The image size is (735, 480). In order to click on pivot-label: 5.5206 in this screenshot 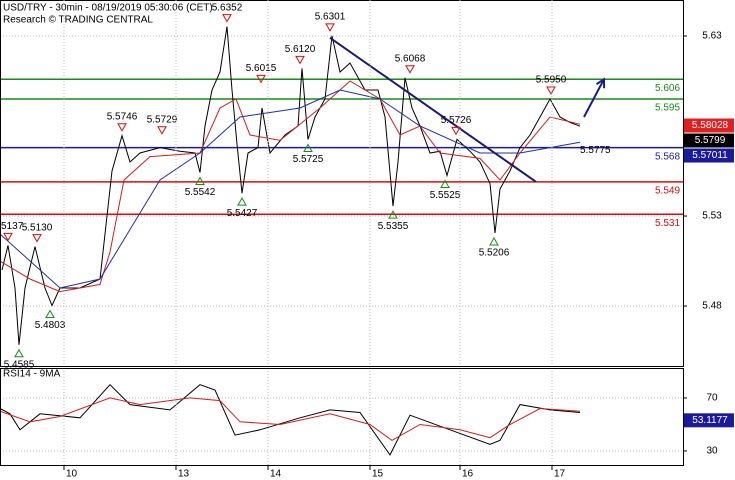, I will do `click(494, 253)`.